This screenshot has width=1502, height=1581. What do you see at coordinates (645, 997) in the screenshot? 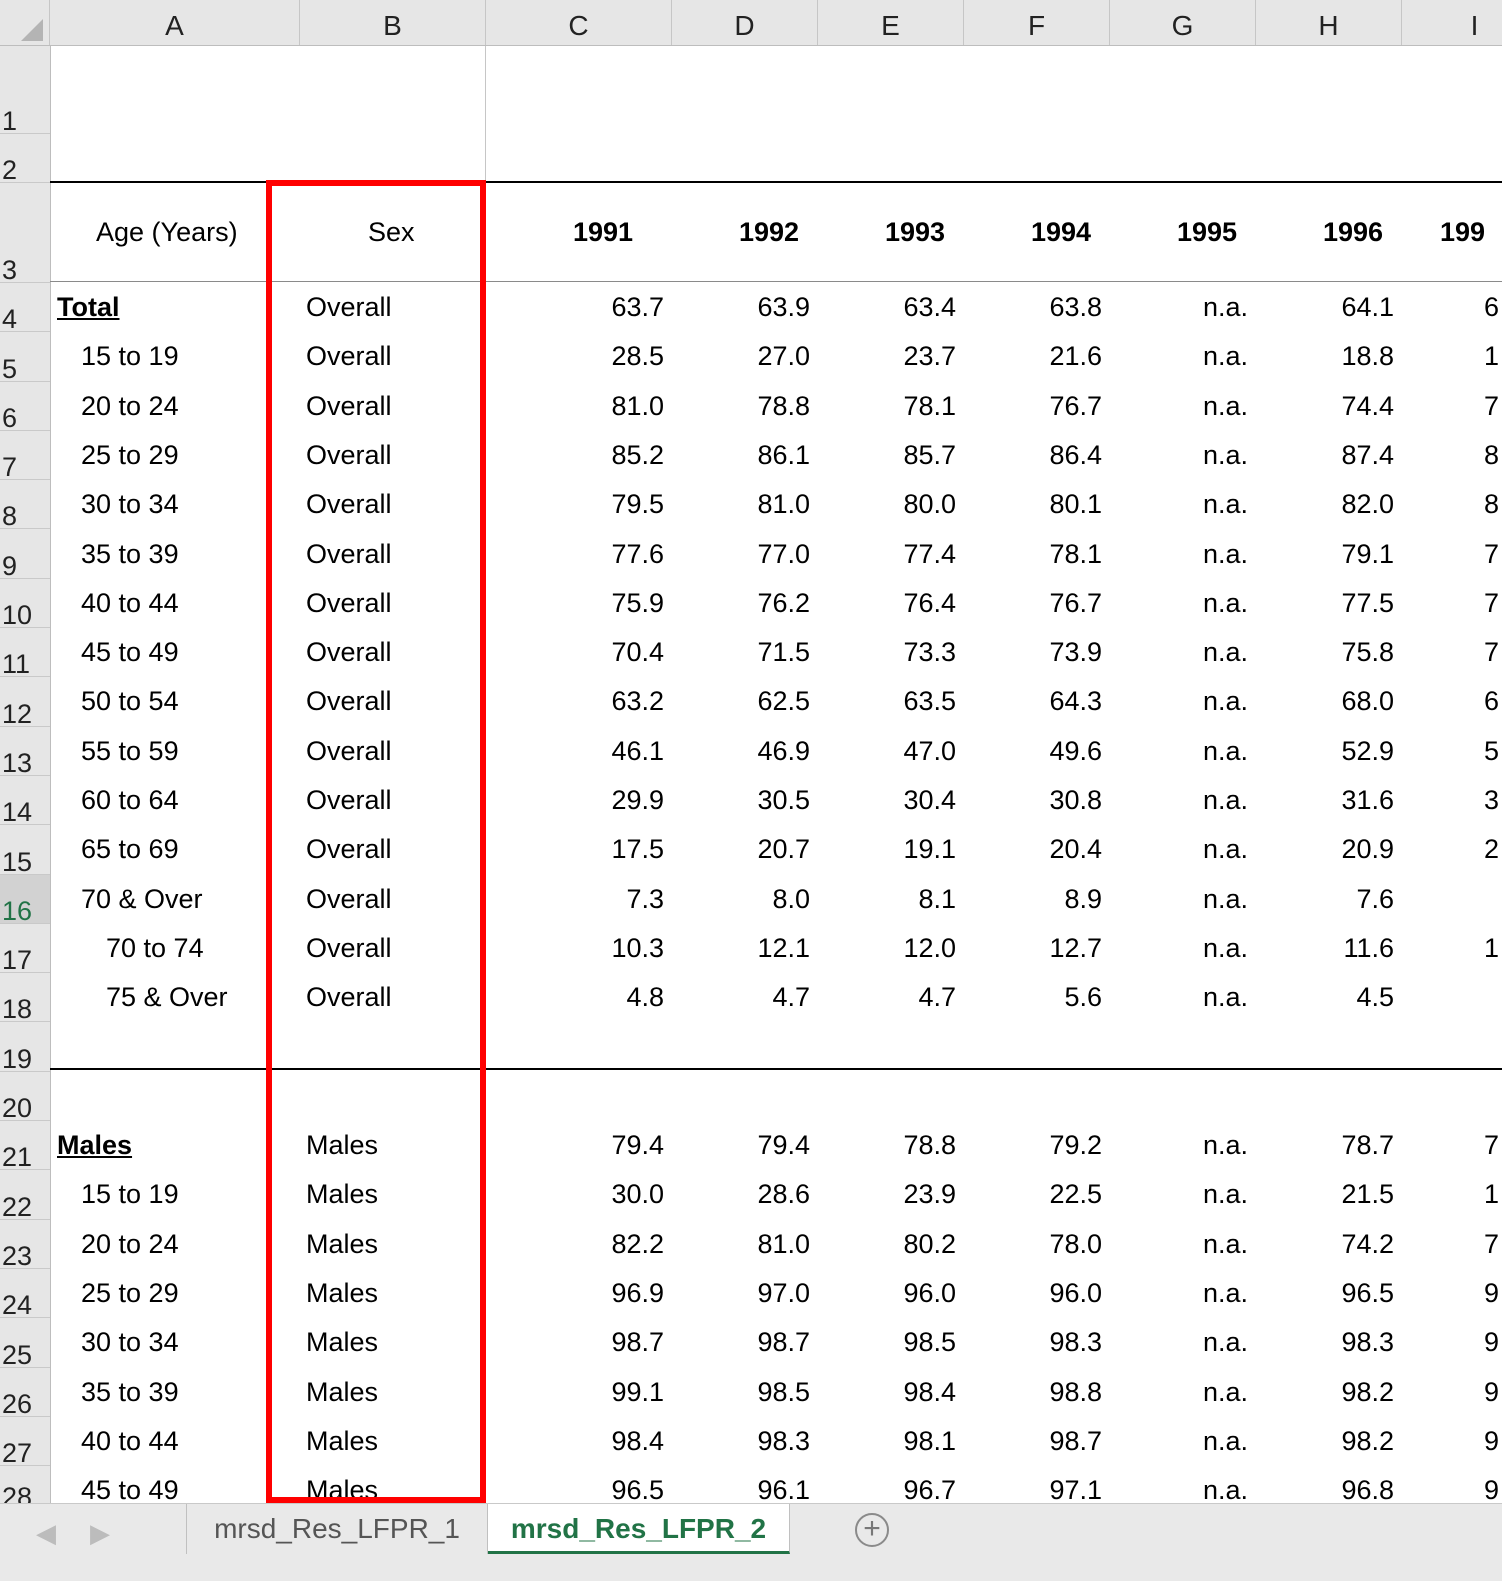
I see `value-cell-c: 4.8` at bounding box center [645, 997].